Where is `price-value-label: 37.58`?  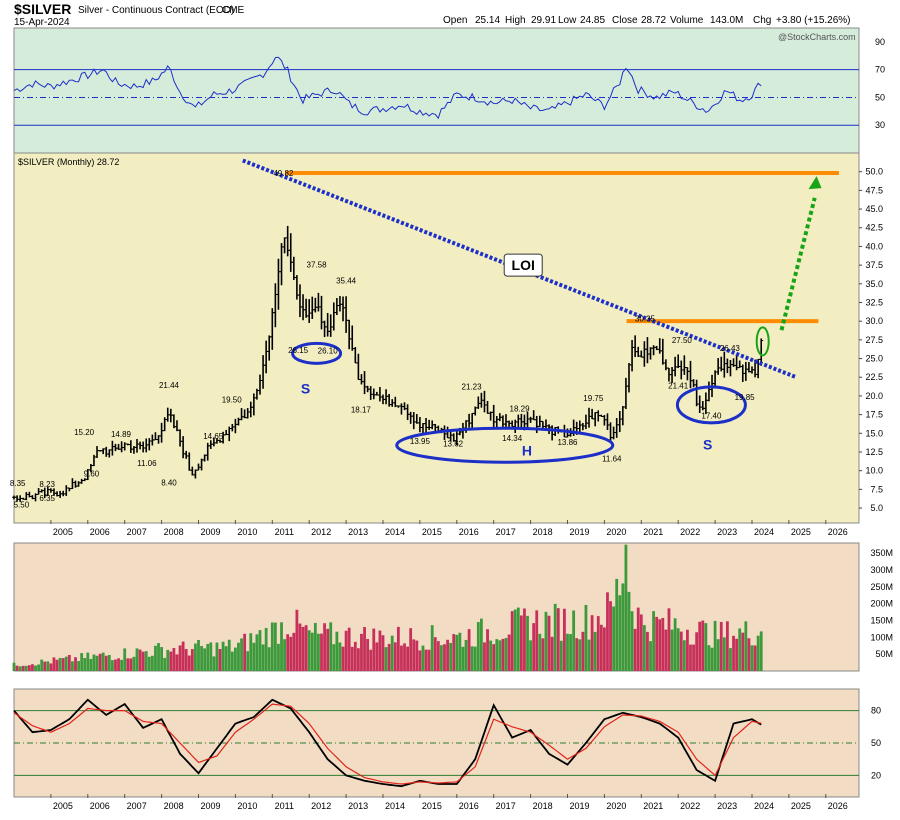
price-value-label: 37.58 is located at coordinates (317, 265).